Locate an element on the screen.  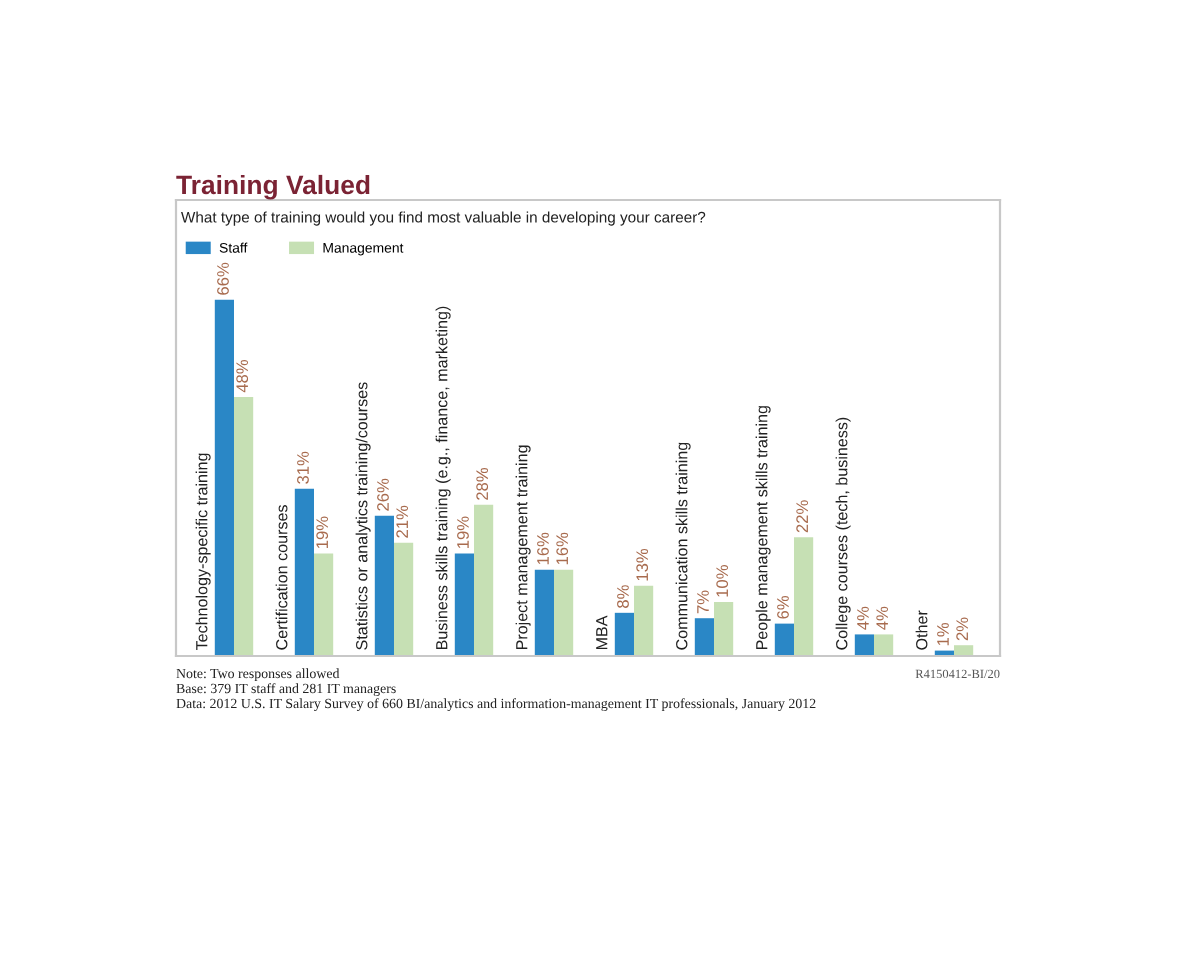
data-label: 8% is located at coordinates (623, 596).